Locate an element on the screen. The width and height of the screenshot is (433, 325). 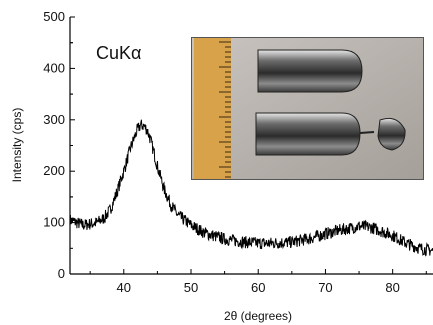
y-tick-label: 200 is located at coordinates (54, 170).